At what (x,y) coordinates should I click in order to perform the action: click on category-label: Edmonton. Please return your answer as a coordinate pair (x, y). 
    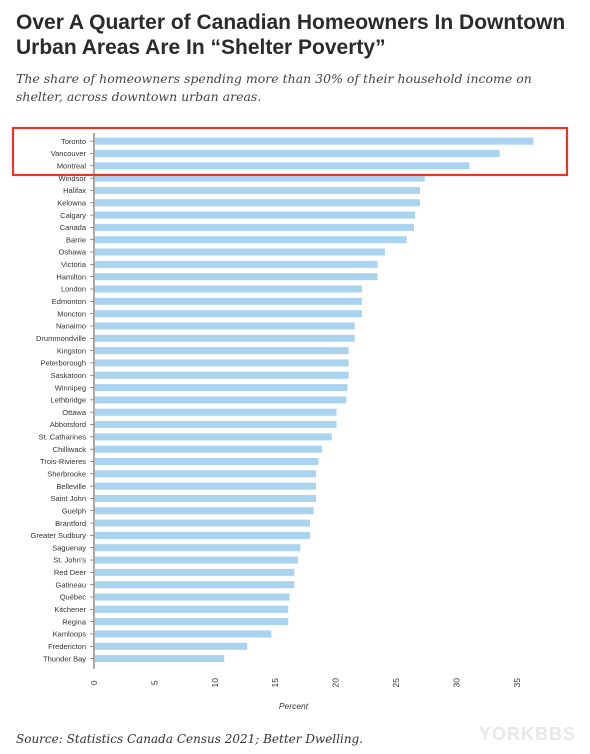
    Looking at the image, I should click on (69, 301).